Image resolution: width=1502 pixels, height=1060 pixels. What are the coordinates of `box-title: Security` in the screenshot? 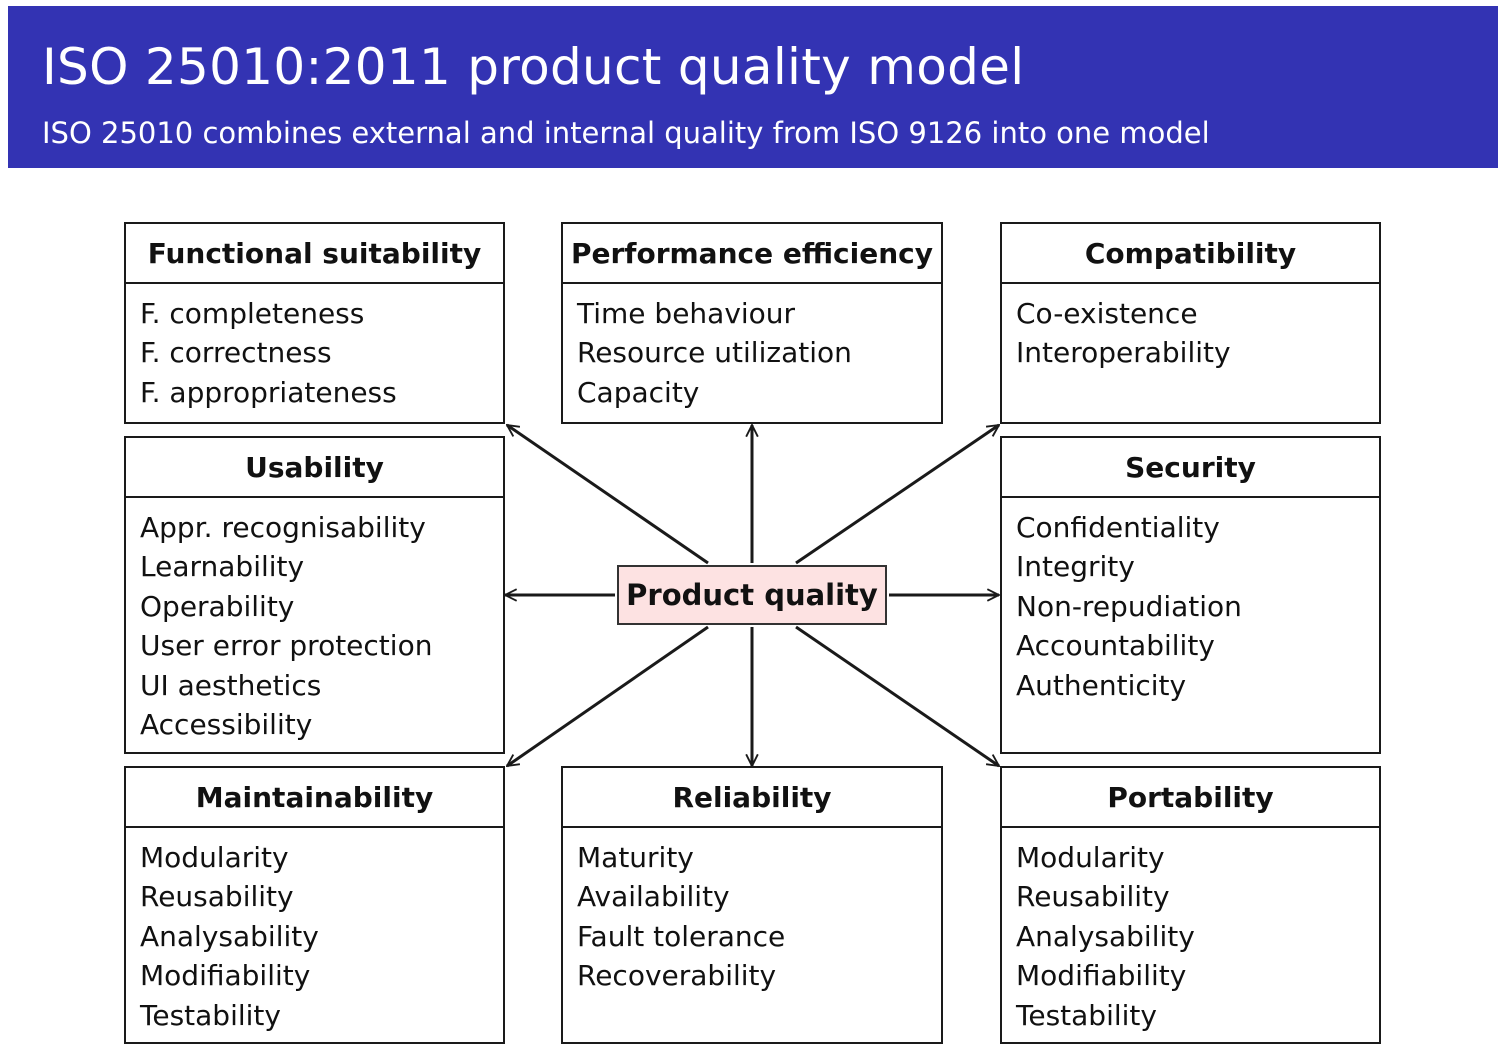 It's located at (1190, 468).